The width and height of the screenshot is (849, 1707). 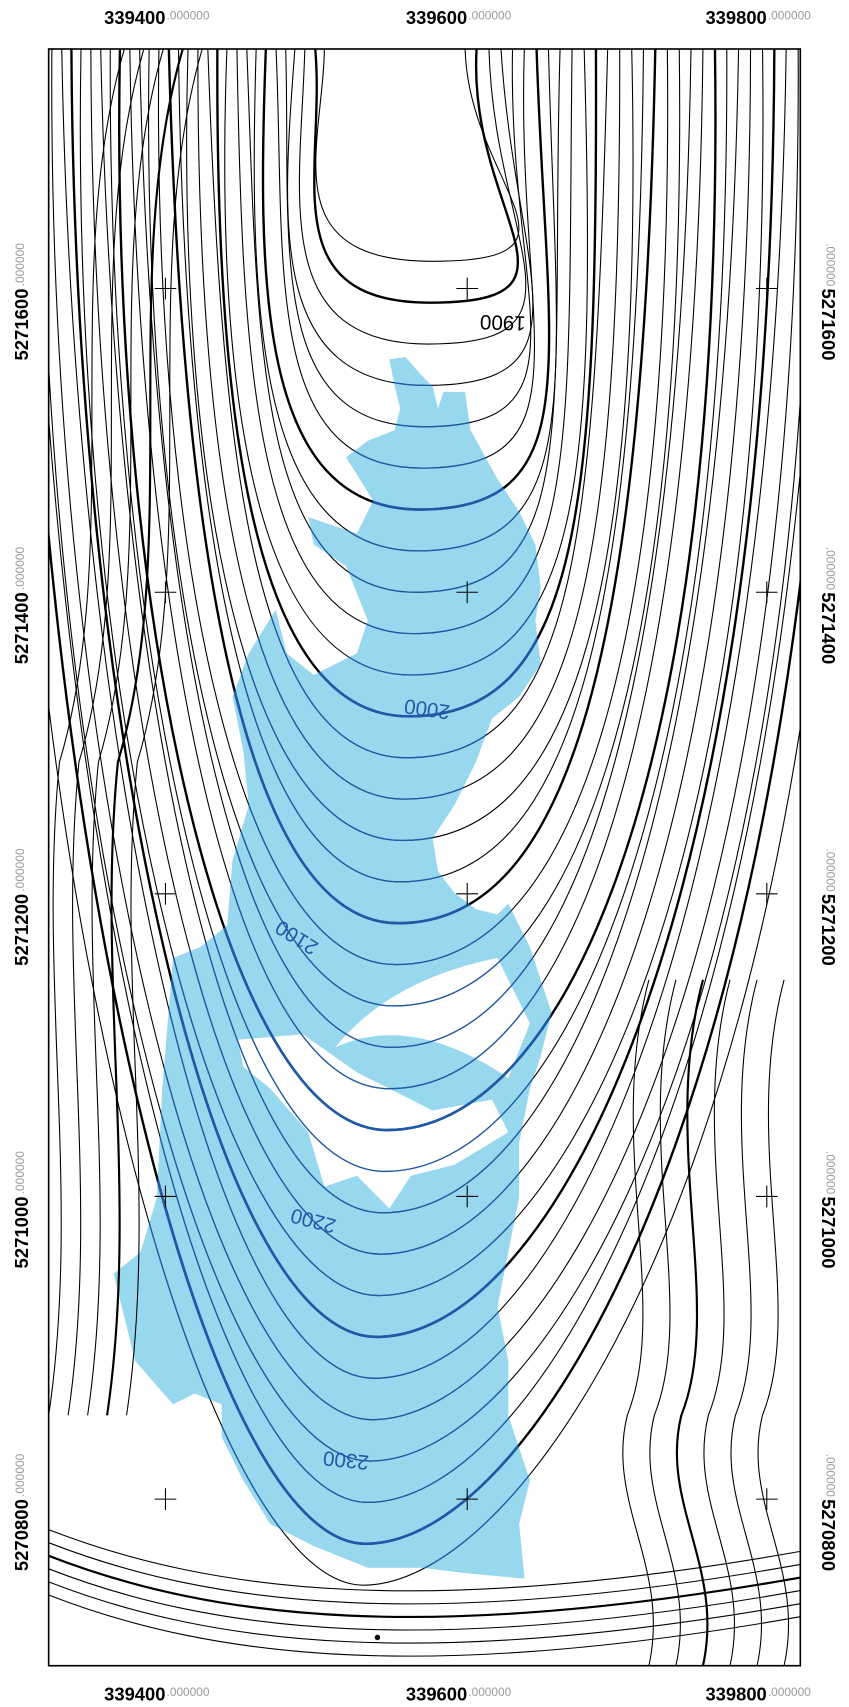 I want to click on point-marker, so click(x=377, y=1637).